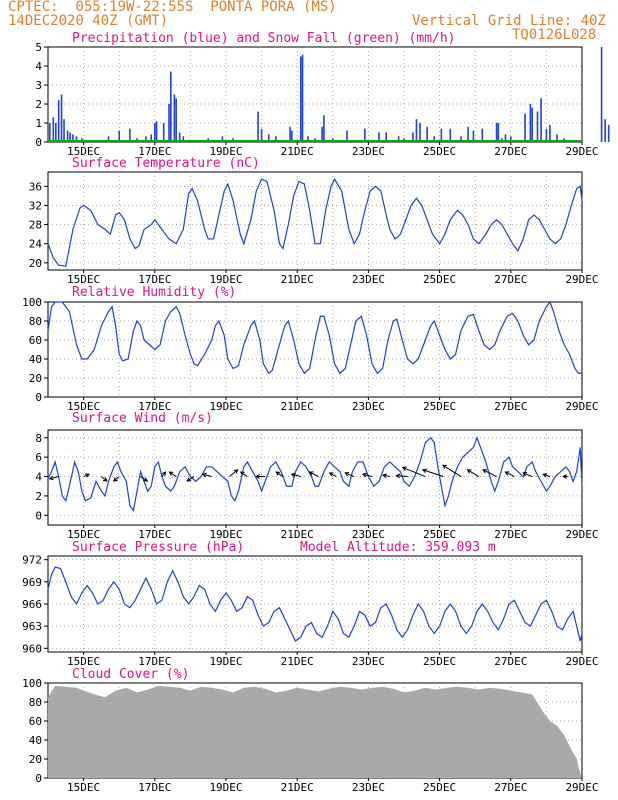 The height and width of the screenshot is (800, 618). Describe the element at coordinates (35, 740) in the screenshot. I see `cloud-ytick-label: 40` at that location.